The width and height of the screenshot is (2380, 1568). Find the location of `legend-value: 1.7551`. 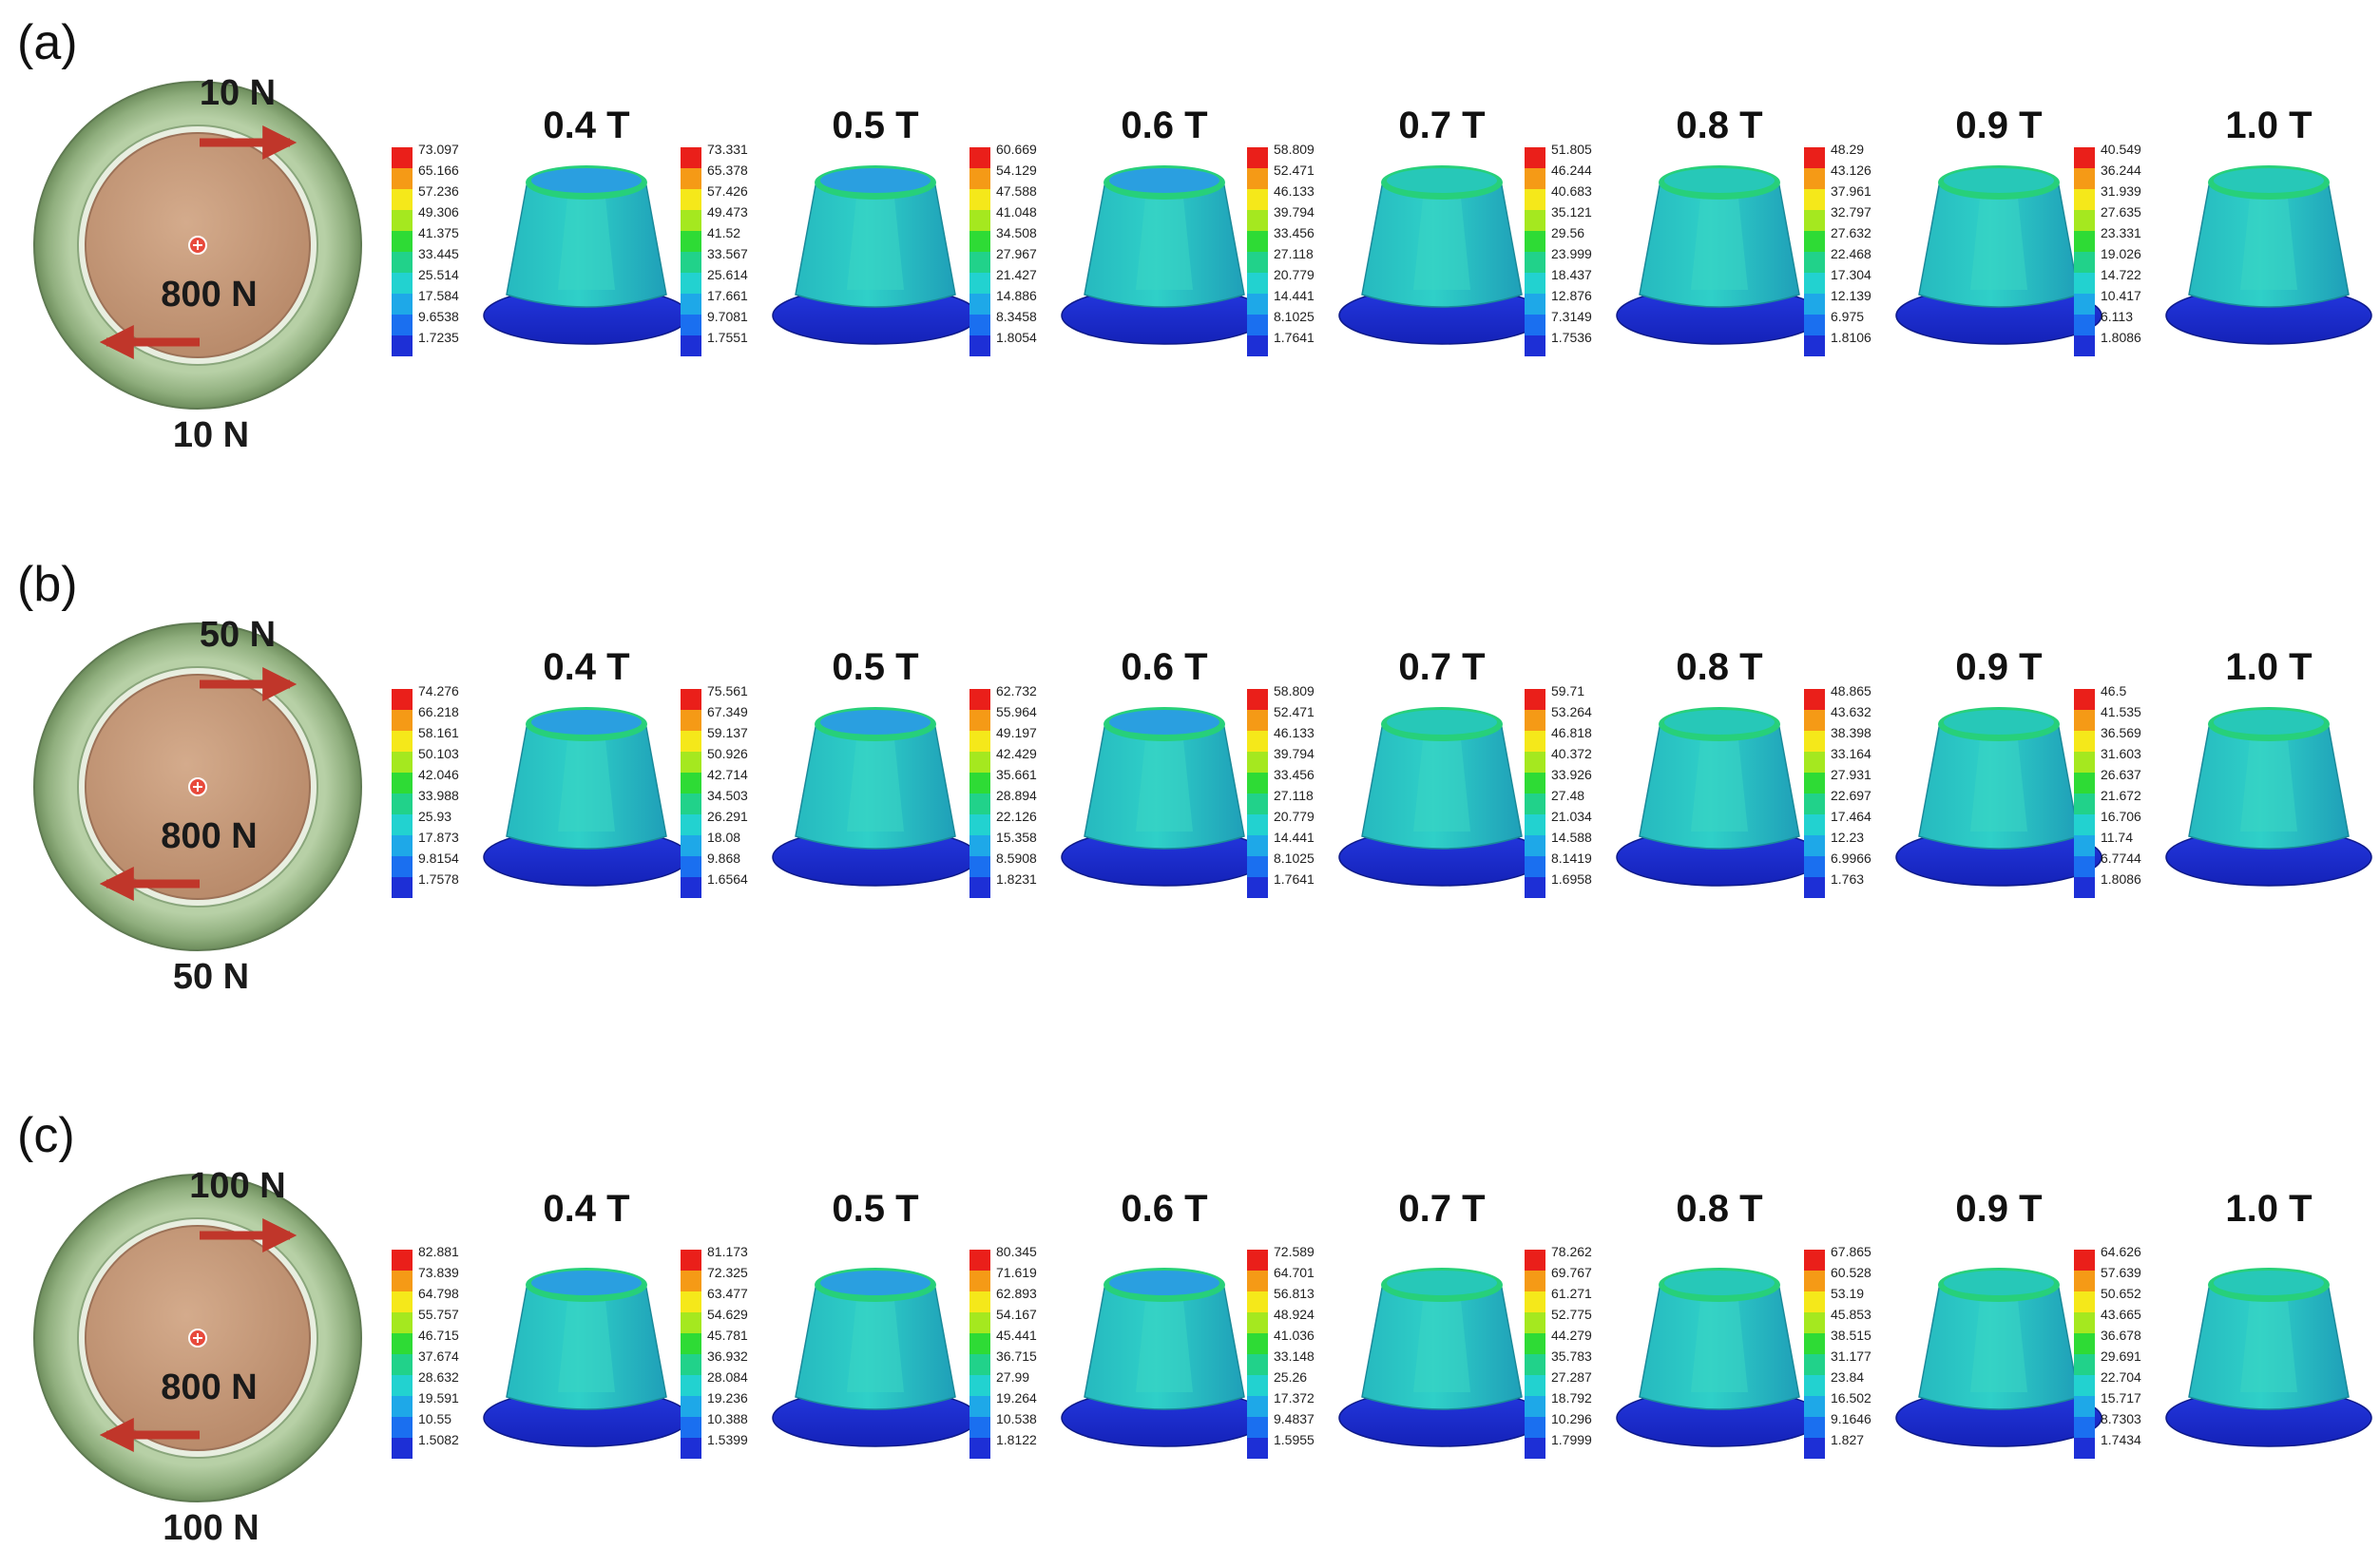

legend-value: 1.7551 is located at coordinates (727, 338).